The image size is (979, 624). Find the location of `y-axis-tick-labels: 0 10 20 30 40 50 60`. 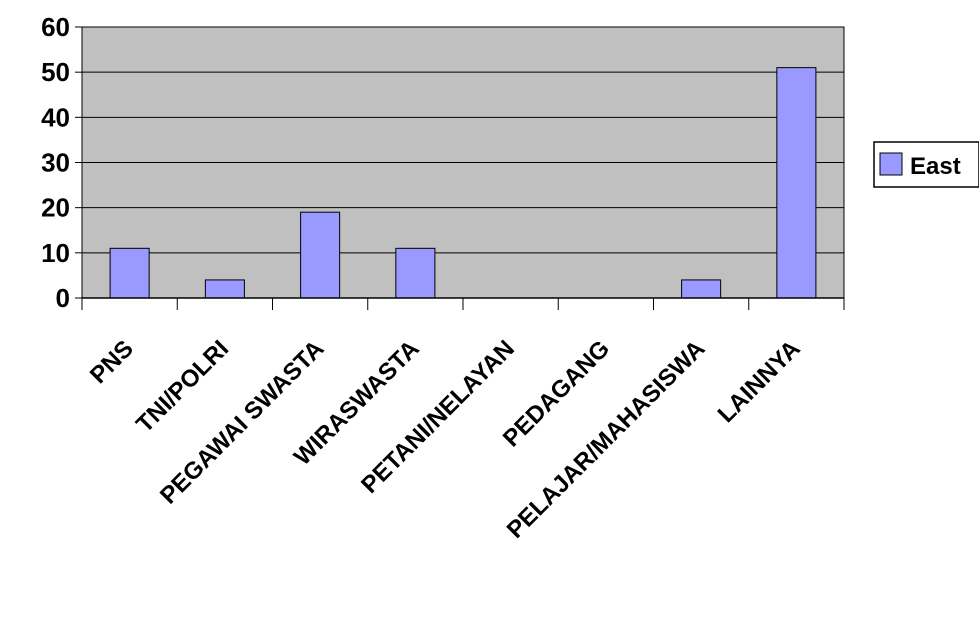

y-axis-tick-labels: 0 10 20 30 40 50 60 is located at coordinates (55, 162).